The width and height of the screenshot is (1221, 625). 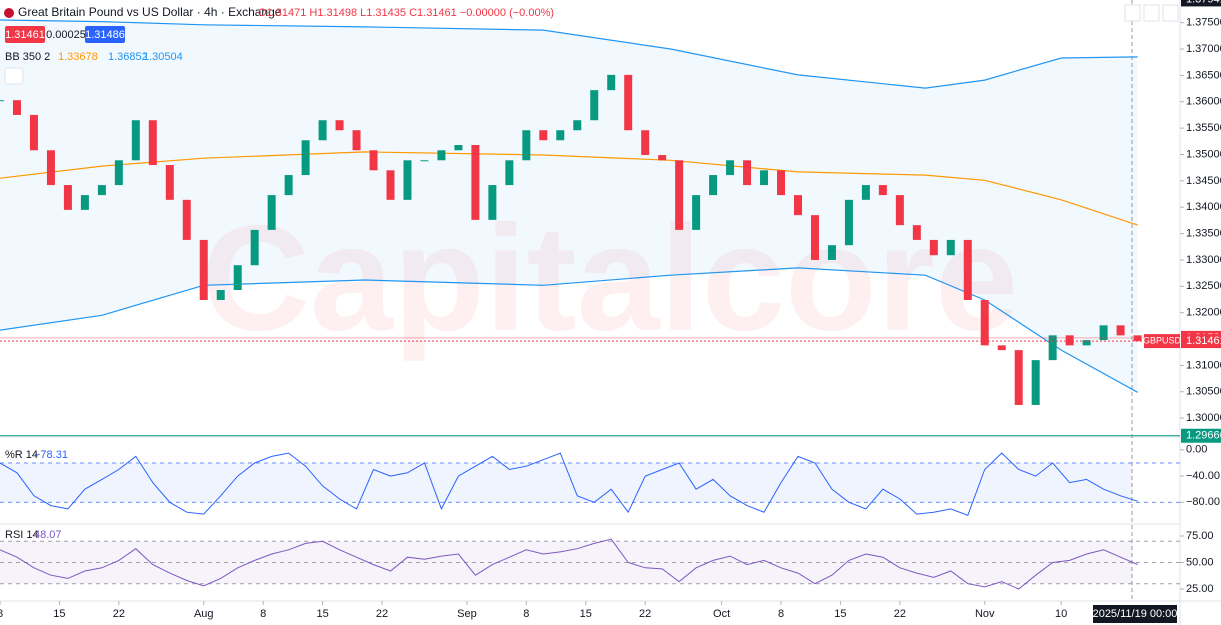 I want to click on x-tick-label: Sep, so click(x=467, y=614).